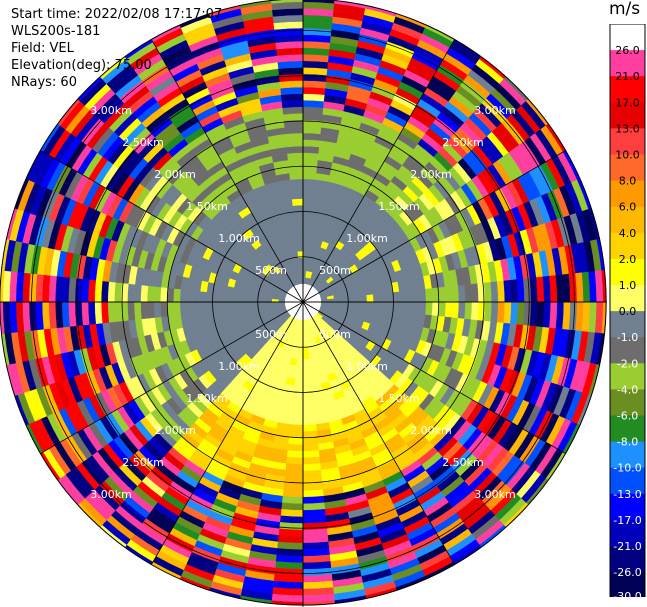 This screenshot has height=607, width=647. I want to click on colorbar-tick-label: 17.0, so click(627, 102).